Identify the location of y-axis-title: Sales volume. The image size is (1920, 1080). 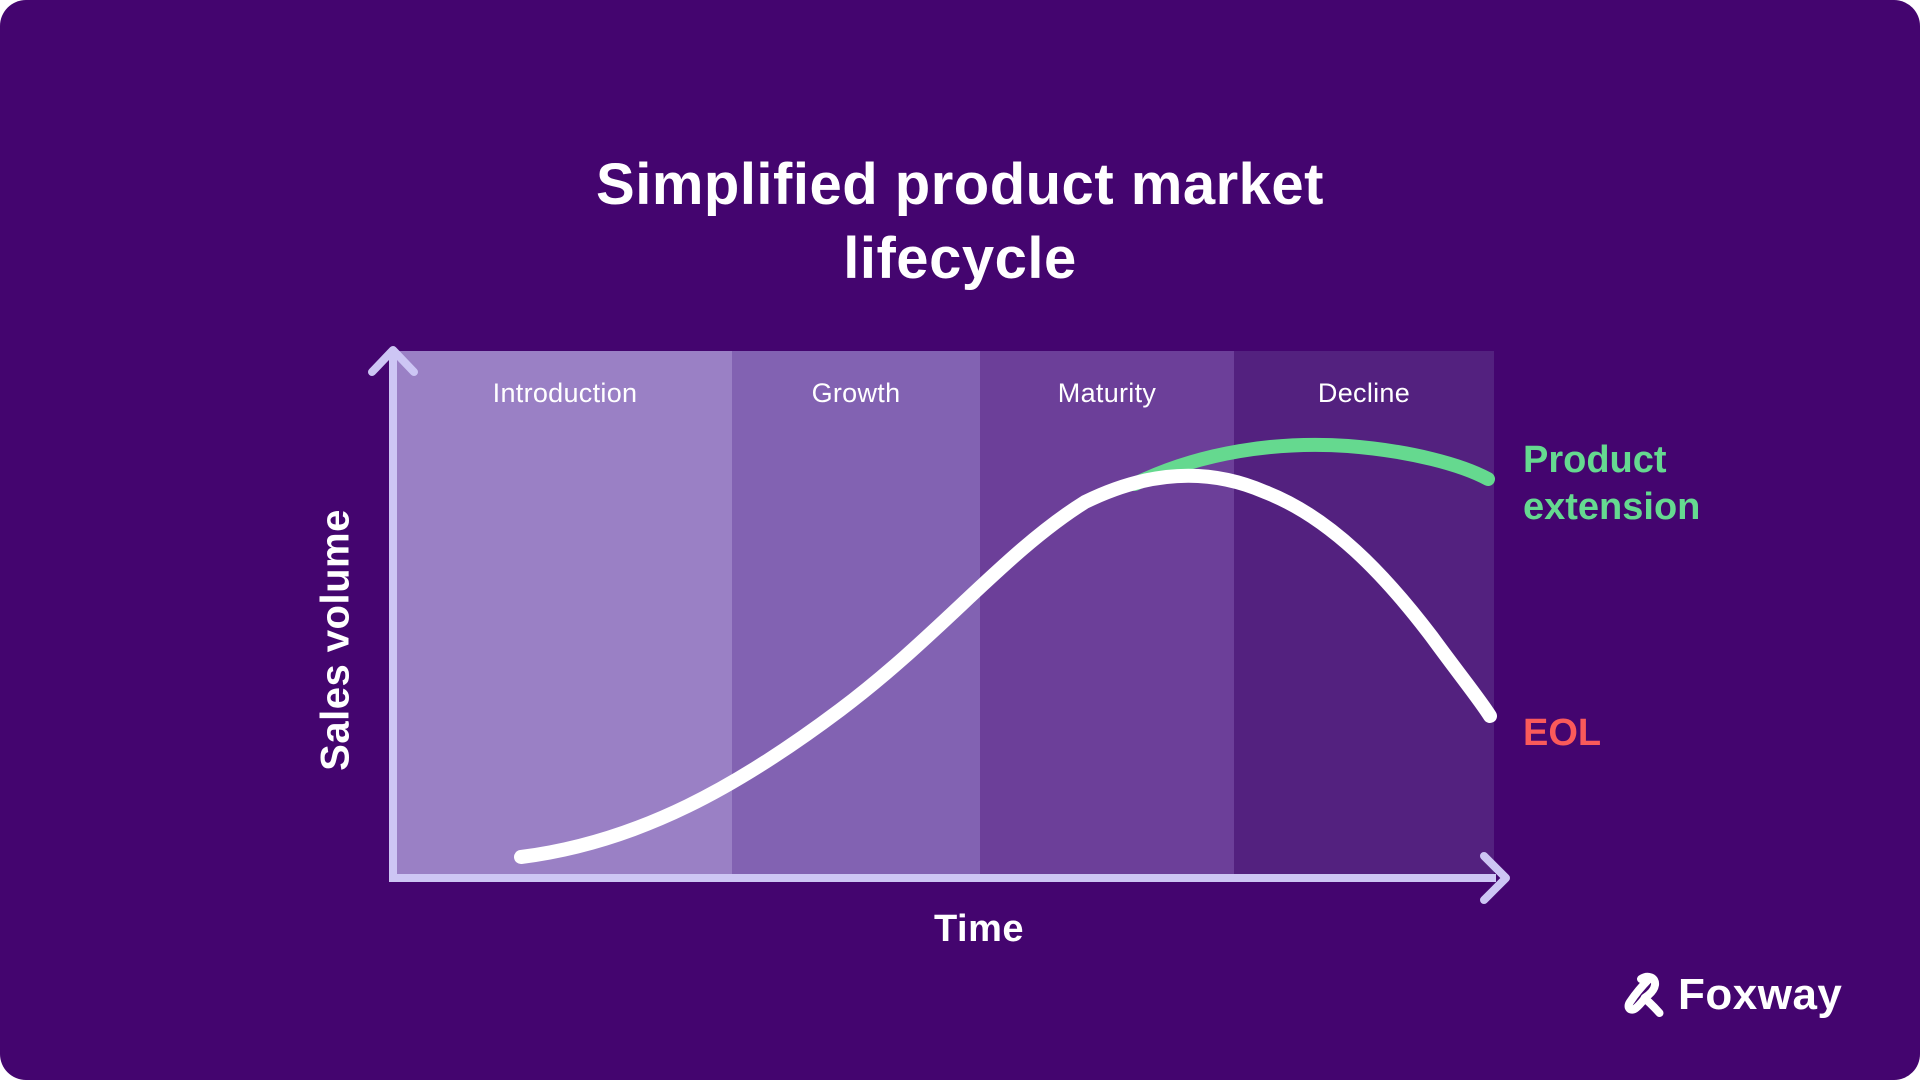
(335, 640).